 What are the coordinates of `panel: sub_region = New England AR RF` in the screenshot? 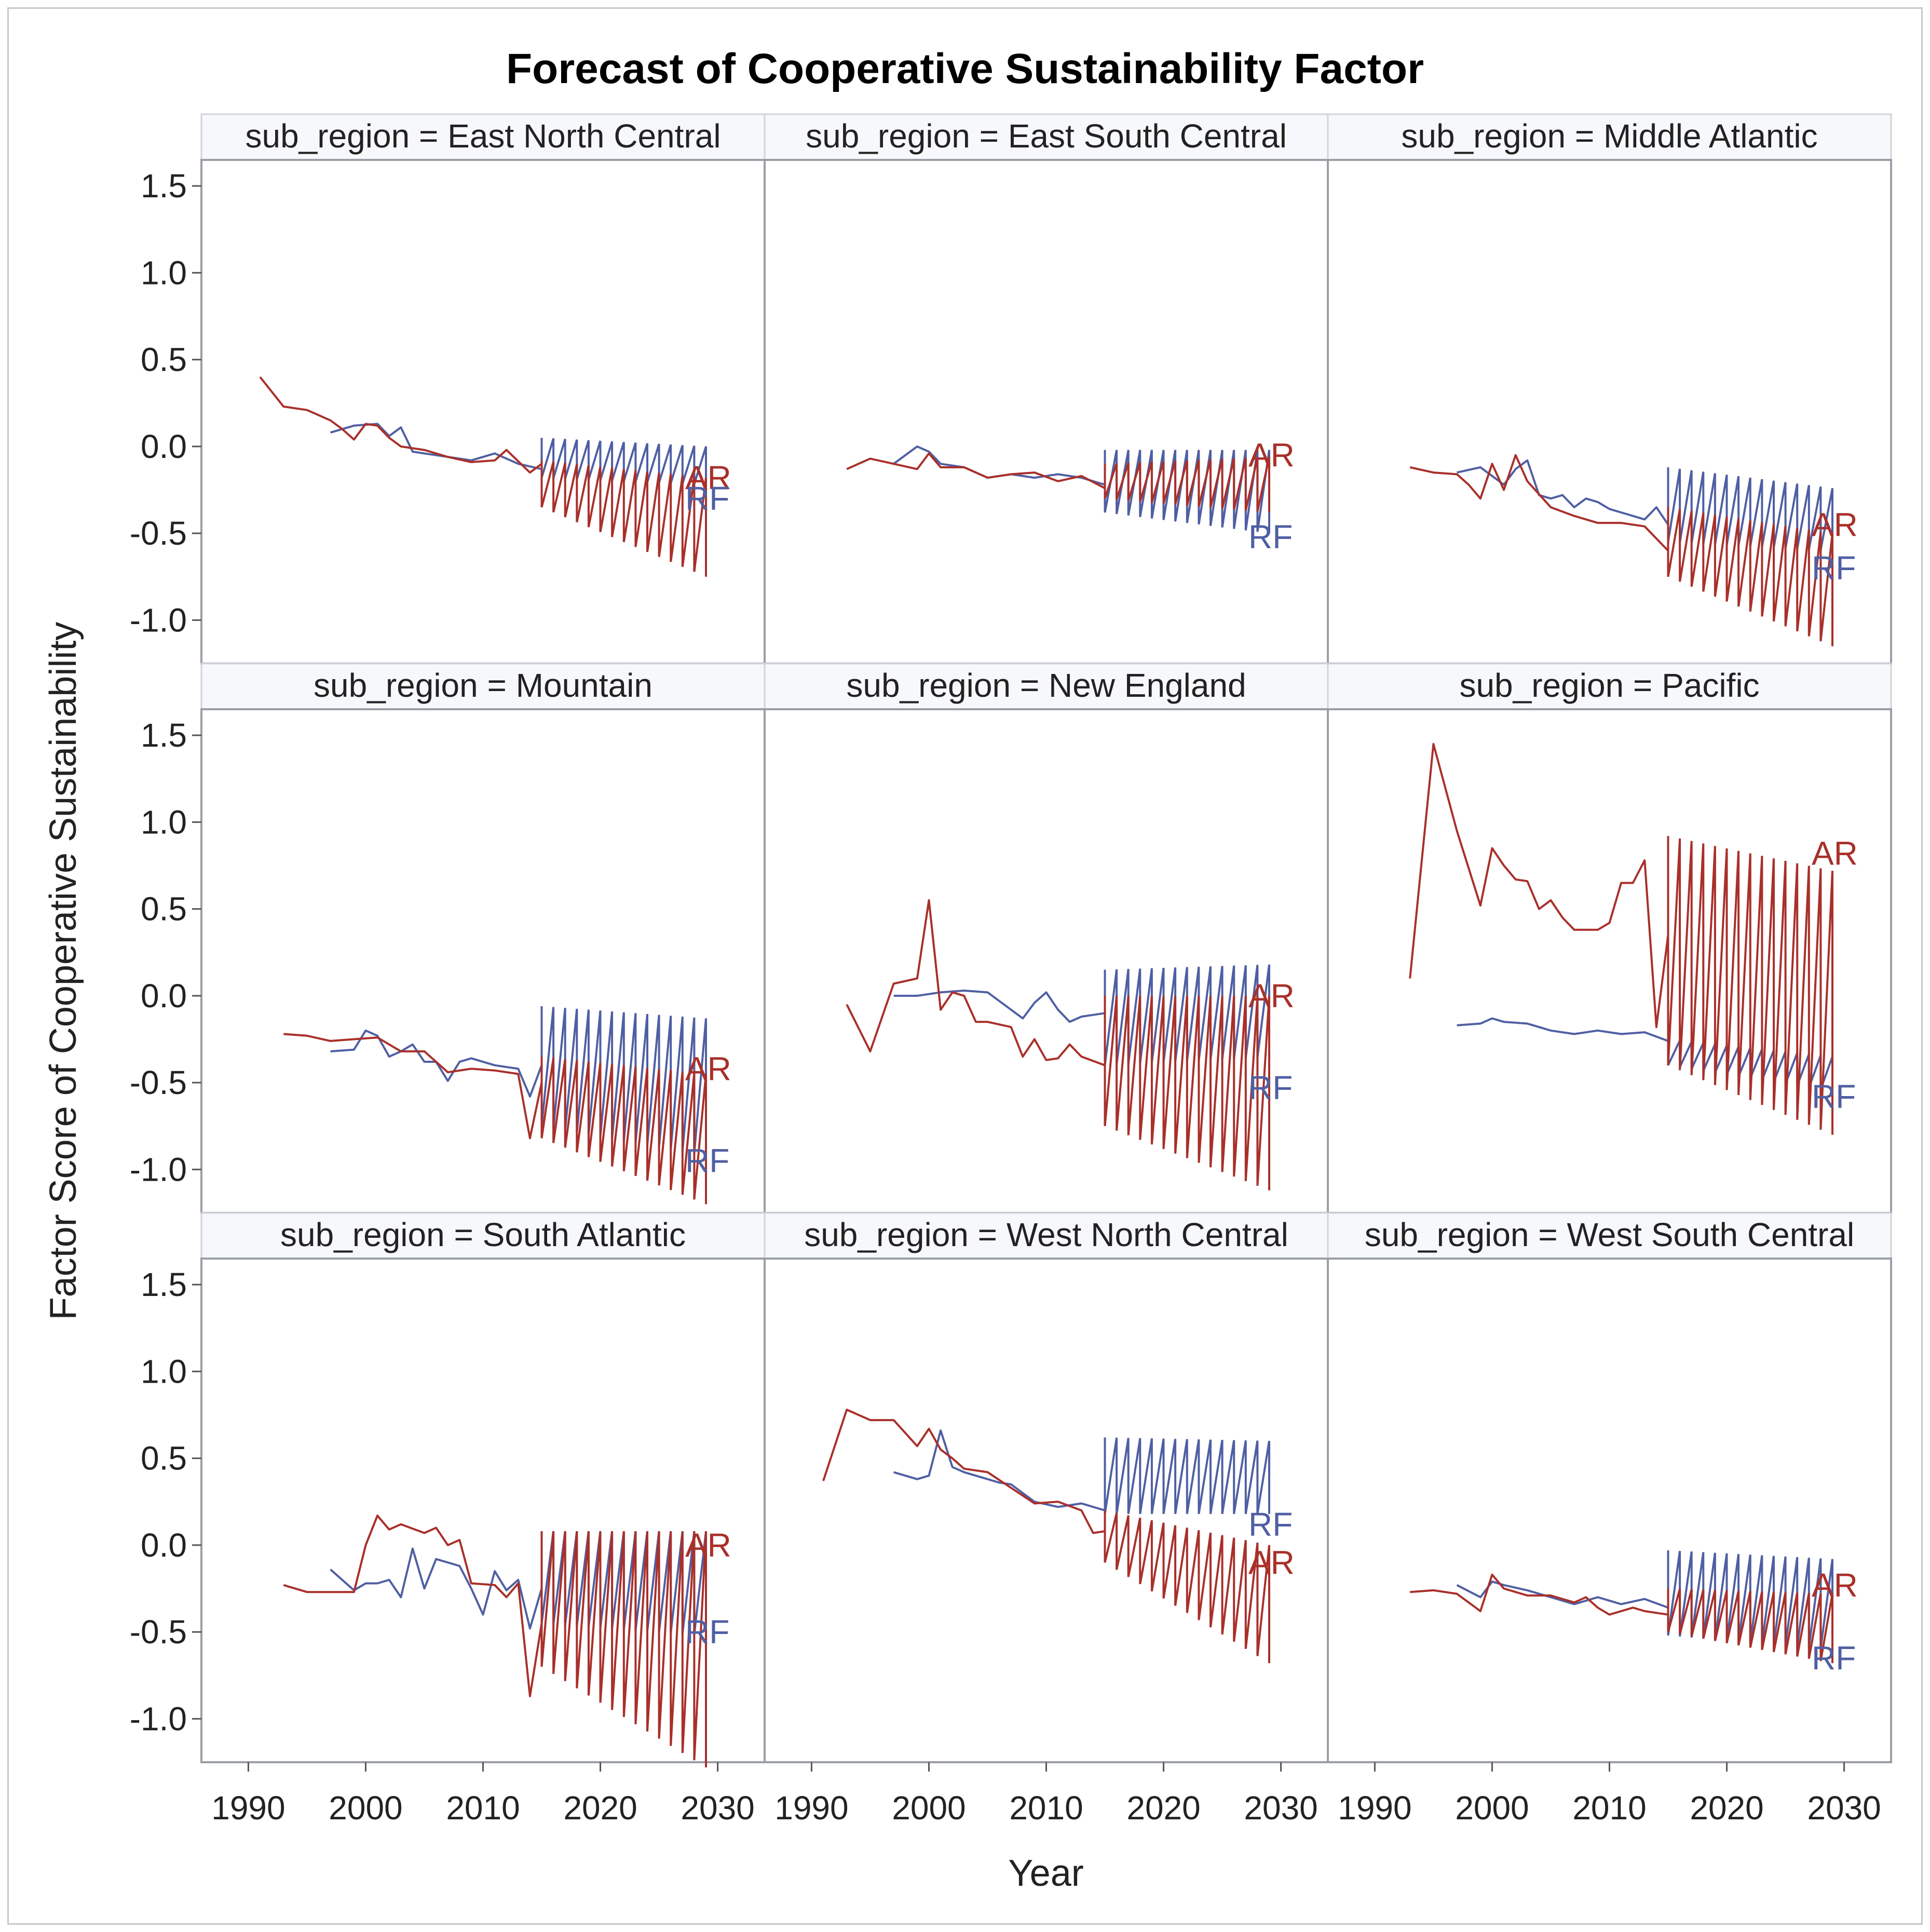 It's located at (1046, 938).